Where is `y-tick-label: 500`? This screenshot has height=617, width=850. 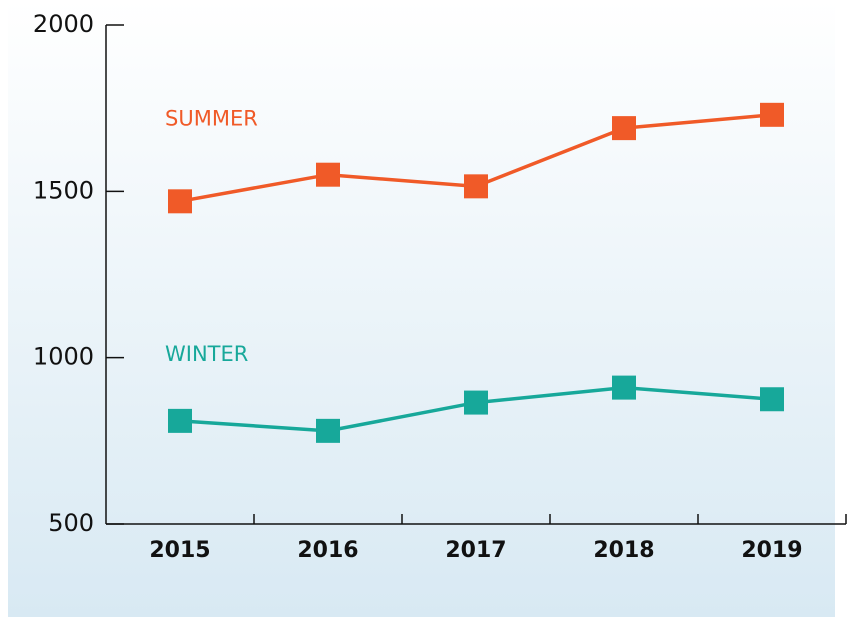 y-tick-label: 500 is located at coordinates (71, 523).